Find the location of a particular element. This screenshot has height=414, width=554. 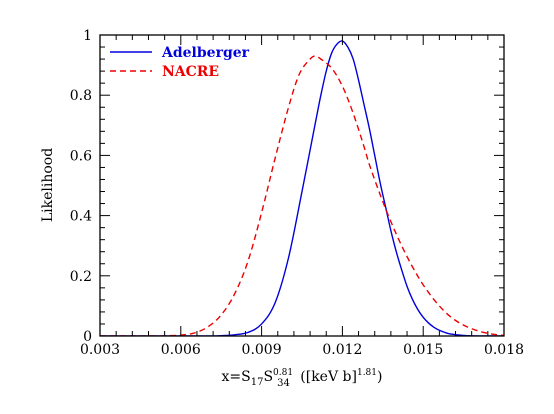

x-label-units: ([keV b] is located at coordinates (326, 377).